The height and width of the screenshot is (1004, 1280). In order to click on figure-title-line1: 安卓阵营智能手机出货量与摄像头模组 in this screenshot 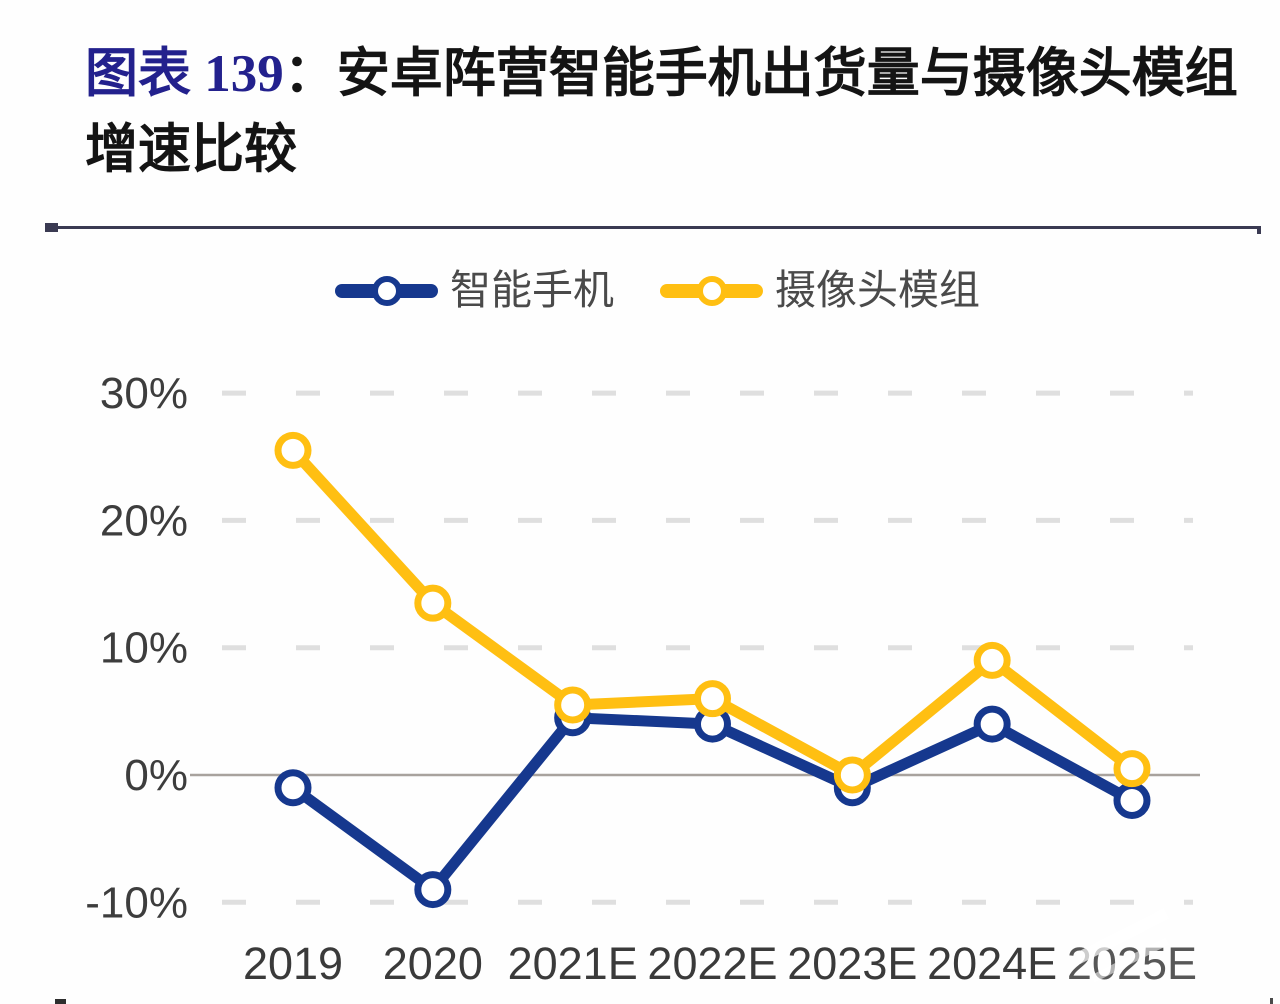, I will do `click(787, 74)`.